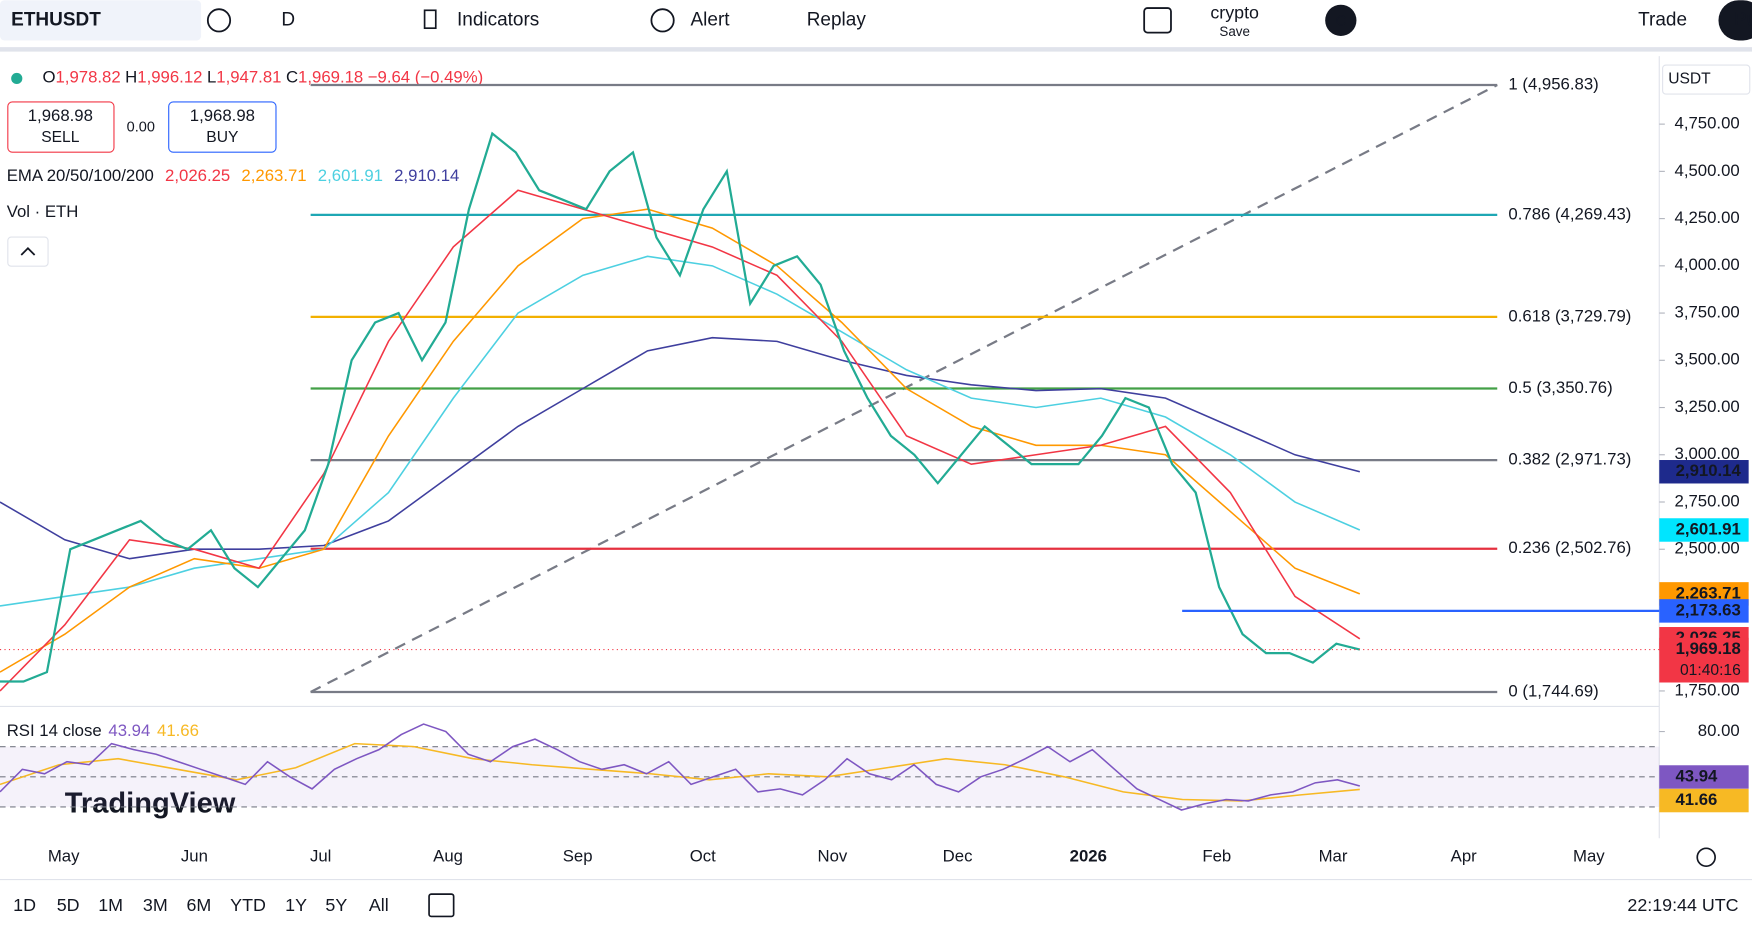 Image resolution: width=1752 pixels, height=929 pixels. What do you see at coordinates (43, 211) in the screenshot?
I see `vol-legend: Vol · ETH` at bounding box center [43, 211].